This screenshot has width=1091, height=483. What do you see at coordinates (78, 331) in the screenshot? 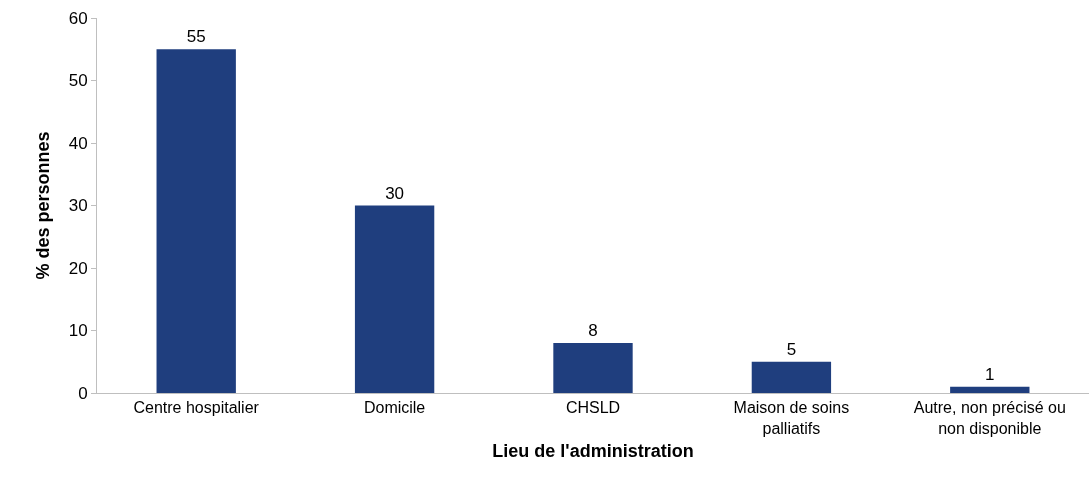
I see `y-tick-label: 10` at bounding box center [78, 331].